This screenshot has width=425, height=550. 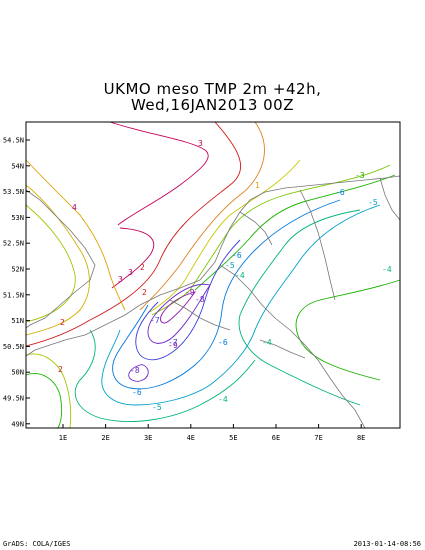 I want to click on lat-tick-label: 51N, so click(x=17, y=321).